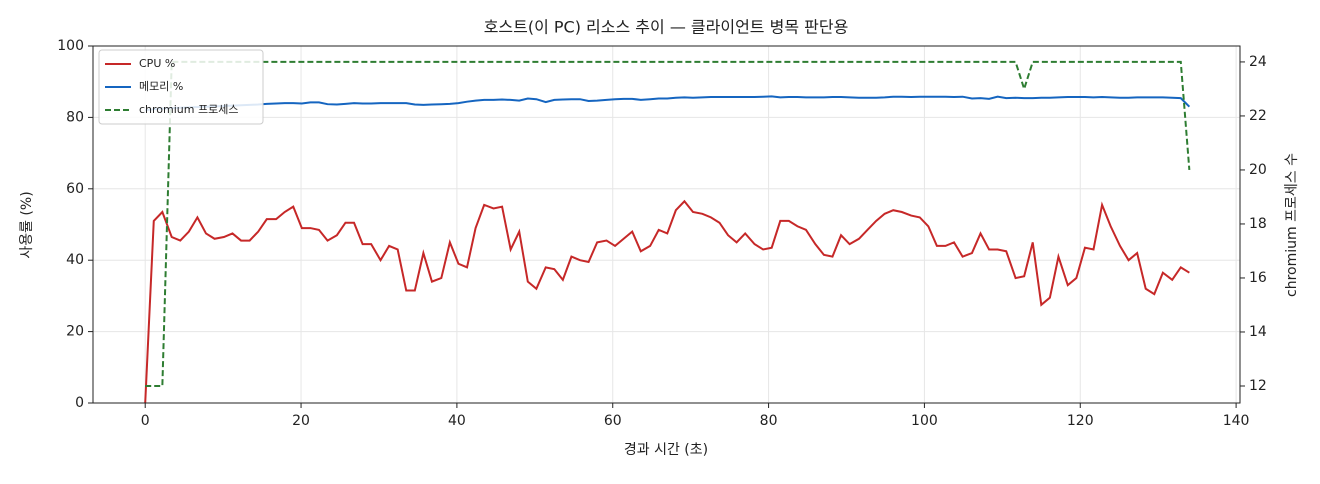  What do you see at coordinates (75, 332) in the screenshot?
I see `y-tick-label: 20` at bounding box center [75, 332].